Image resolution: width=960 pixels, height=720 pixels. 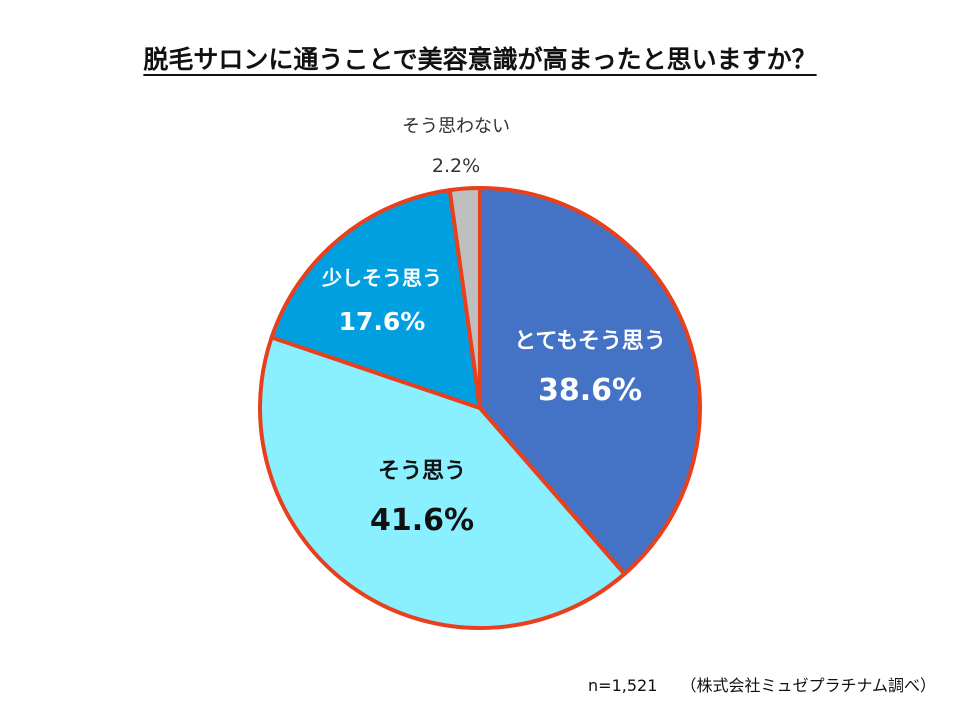 I want to click on slice-value-3: 17.6%, so click(x=382, y=321).